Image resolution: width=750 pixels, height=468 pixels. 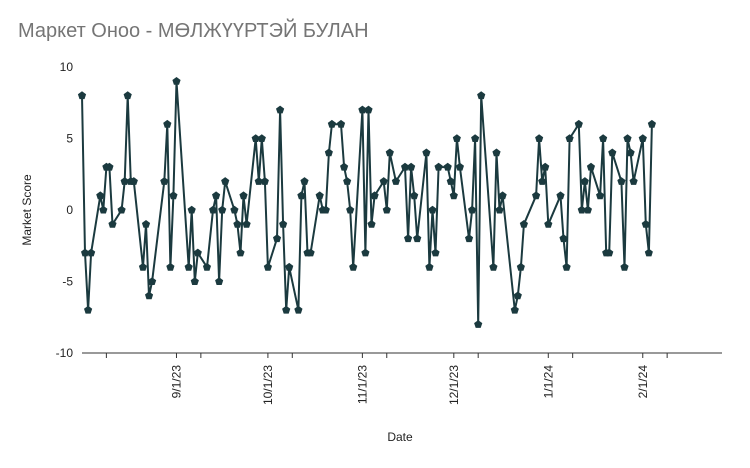 What do you see at coordinates (176, 382) in the screenshot?
I see `x-tick-label: 9/1/23` at bounding box center [176, 382].